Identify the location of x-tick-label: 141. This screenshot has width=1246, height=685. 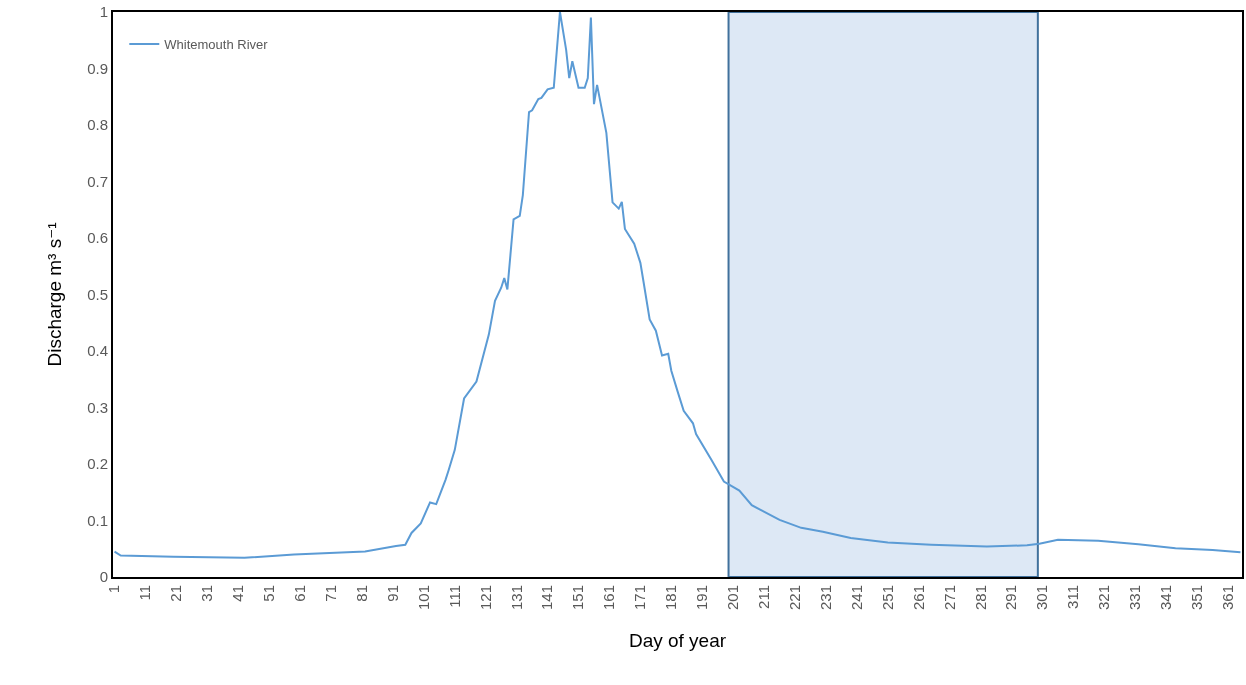
(547, 598).